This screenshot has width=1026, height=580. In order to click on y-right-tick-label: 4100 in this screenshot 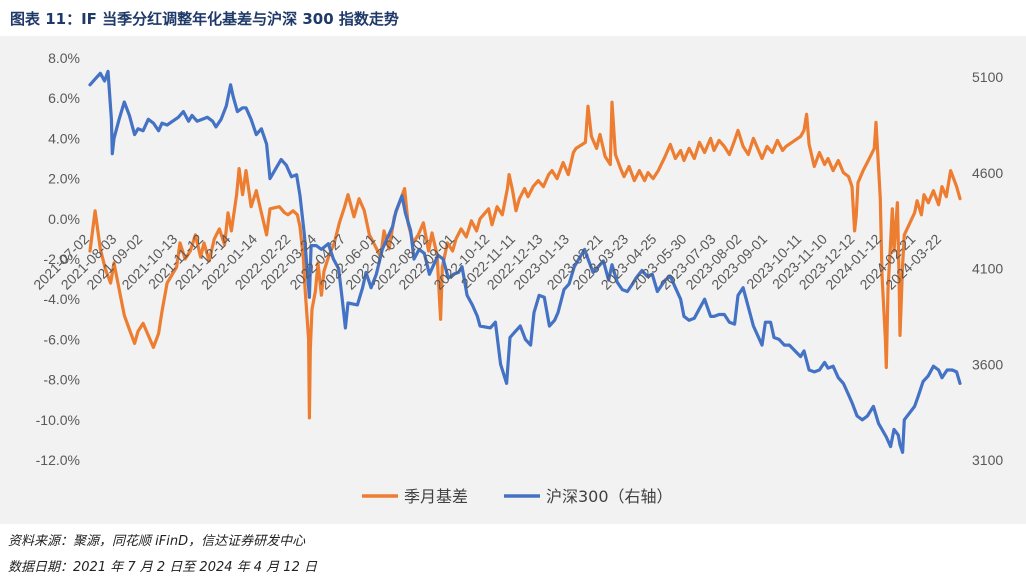, I will do `click(987, 269)`.